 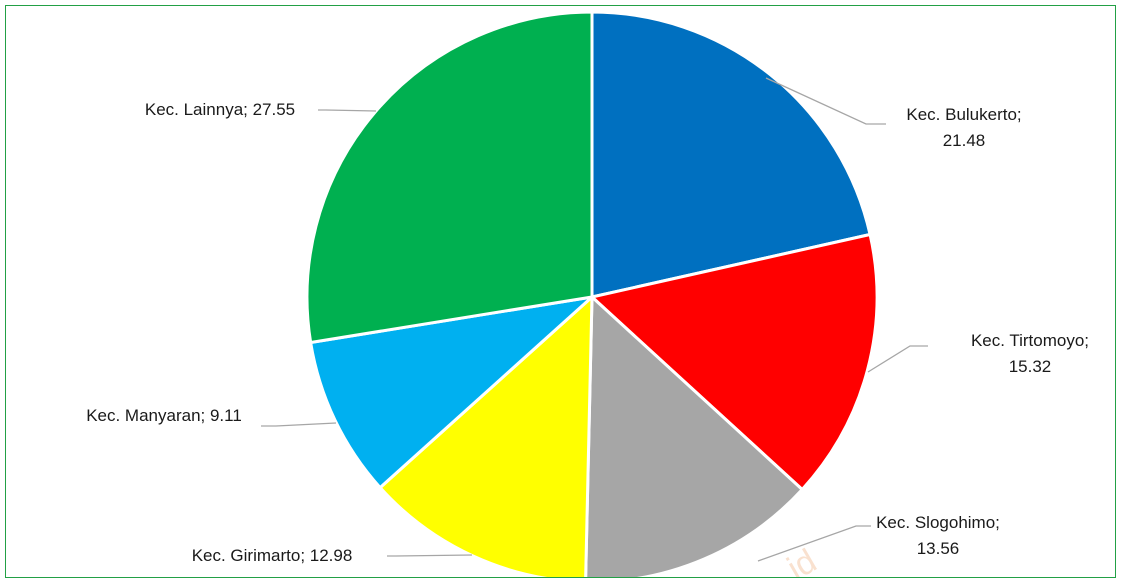 I want to click on leader-line-kec-tirtomoyo, so click(x=897, y=359).